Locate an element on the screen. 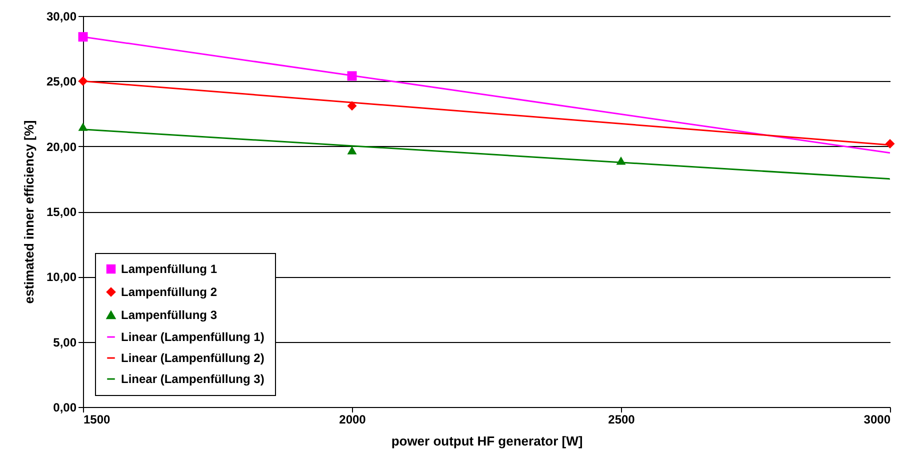 The height and width of the screenshot is (463, 908). y-tick-label: 10,00 is located at coordinates (61, 277).